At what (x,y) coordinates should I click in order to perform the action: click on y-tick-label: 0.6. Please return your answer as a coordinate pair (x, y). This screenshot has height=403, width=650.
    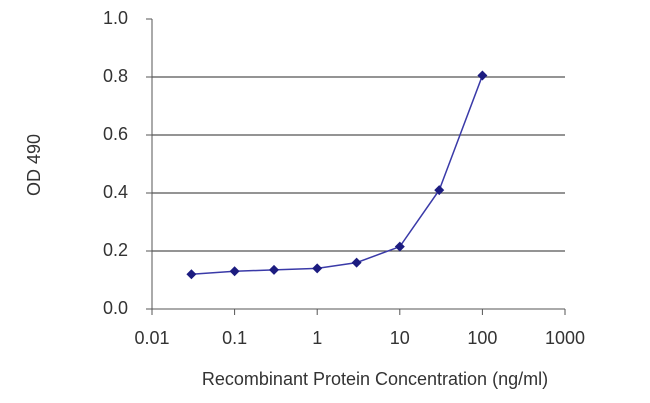
    Looking at the image, I should click on (115, 134).